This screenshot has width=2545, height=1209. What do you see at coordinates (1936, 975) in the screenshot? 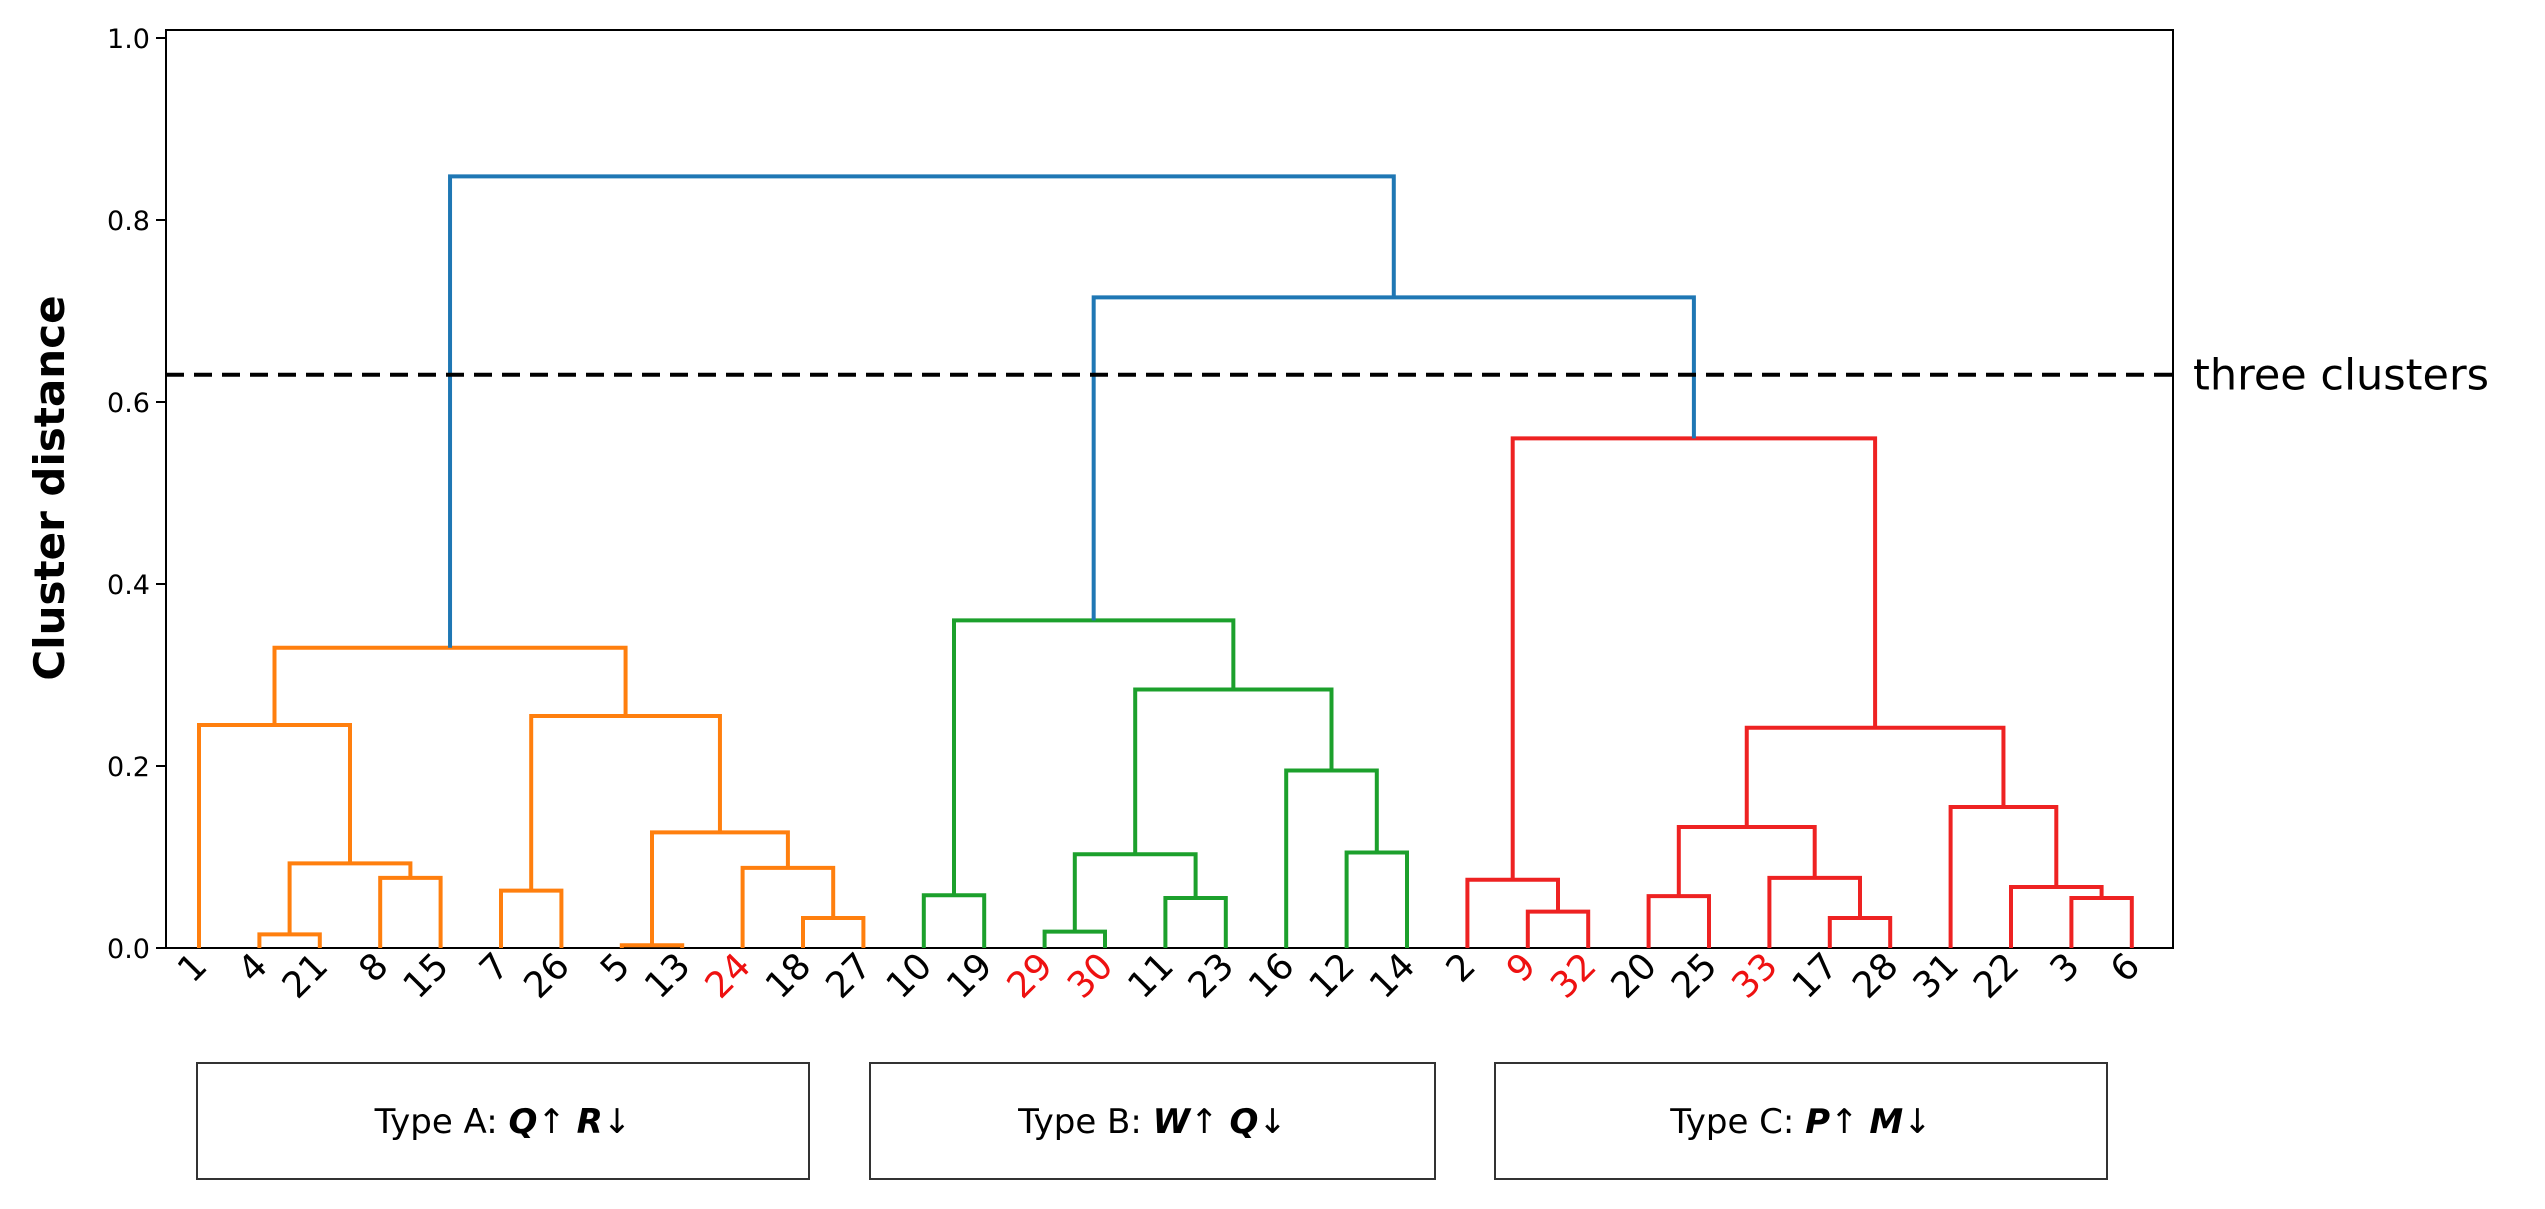
I see `leaf-label: 31` at bounding box center [1936, 975].